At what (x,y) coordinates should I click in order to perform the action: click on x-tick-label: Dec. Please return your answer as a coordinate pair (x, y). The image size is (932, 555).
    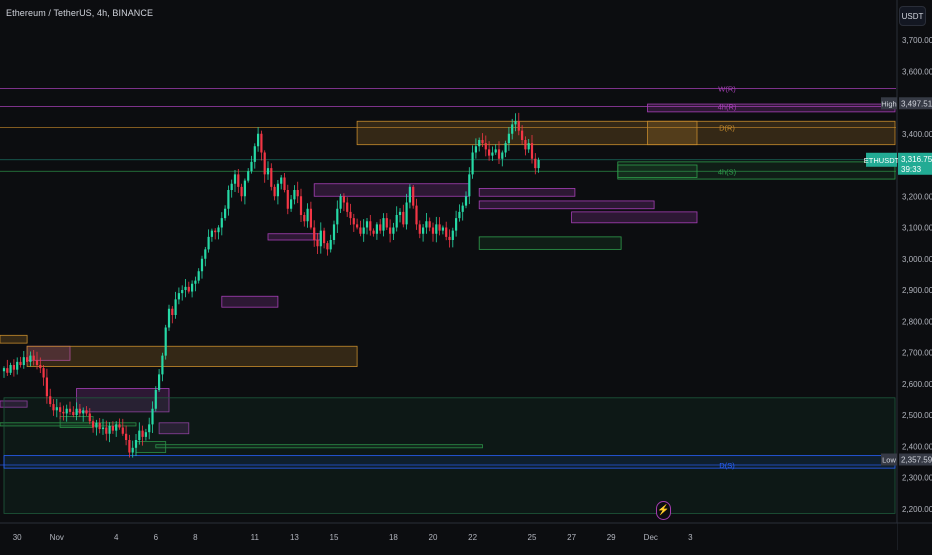
    Looking at the image, I should click on (651, 537).